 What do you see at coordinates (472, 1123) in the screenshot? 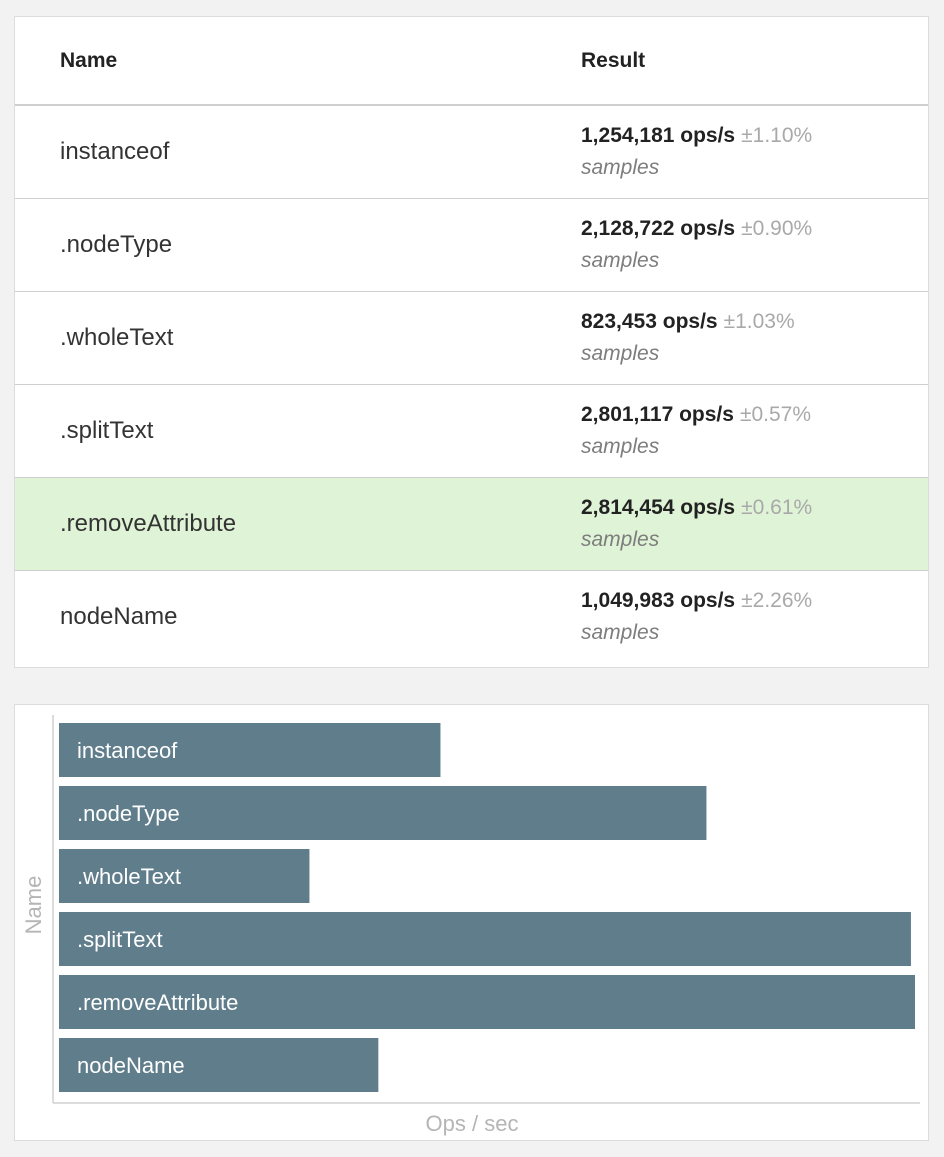
I see `x-axis-title: Ops / sec` at bounding box center [472, 1123].